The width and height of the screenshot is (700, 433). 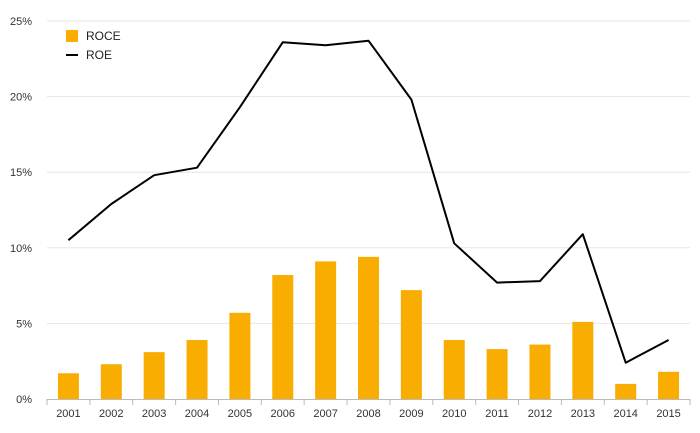 What do you see at coordinates (99, 55) in the screenshot?
I see `legend-label-roe: ROE` at bounding box center [99, 55].